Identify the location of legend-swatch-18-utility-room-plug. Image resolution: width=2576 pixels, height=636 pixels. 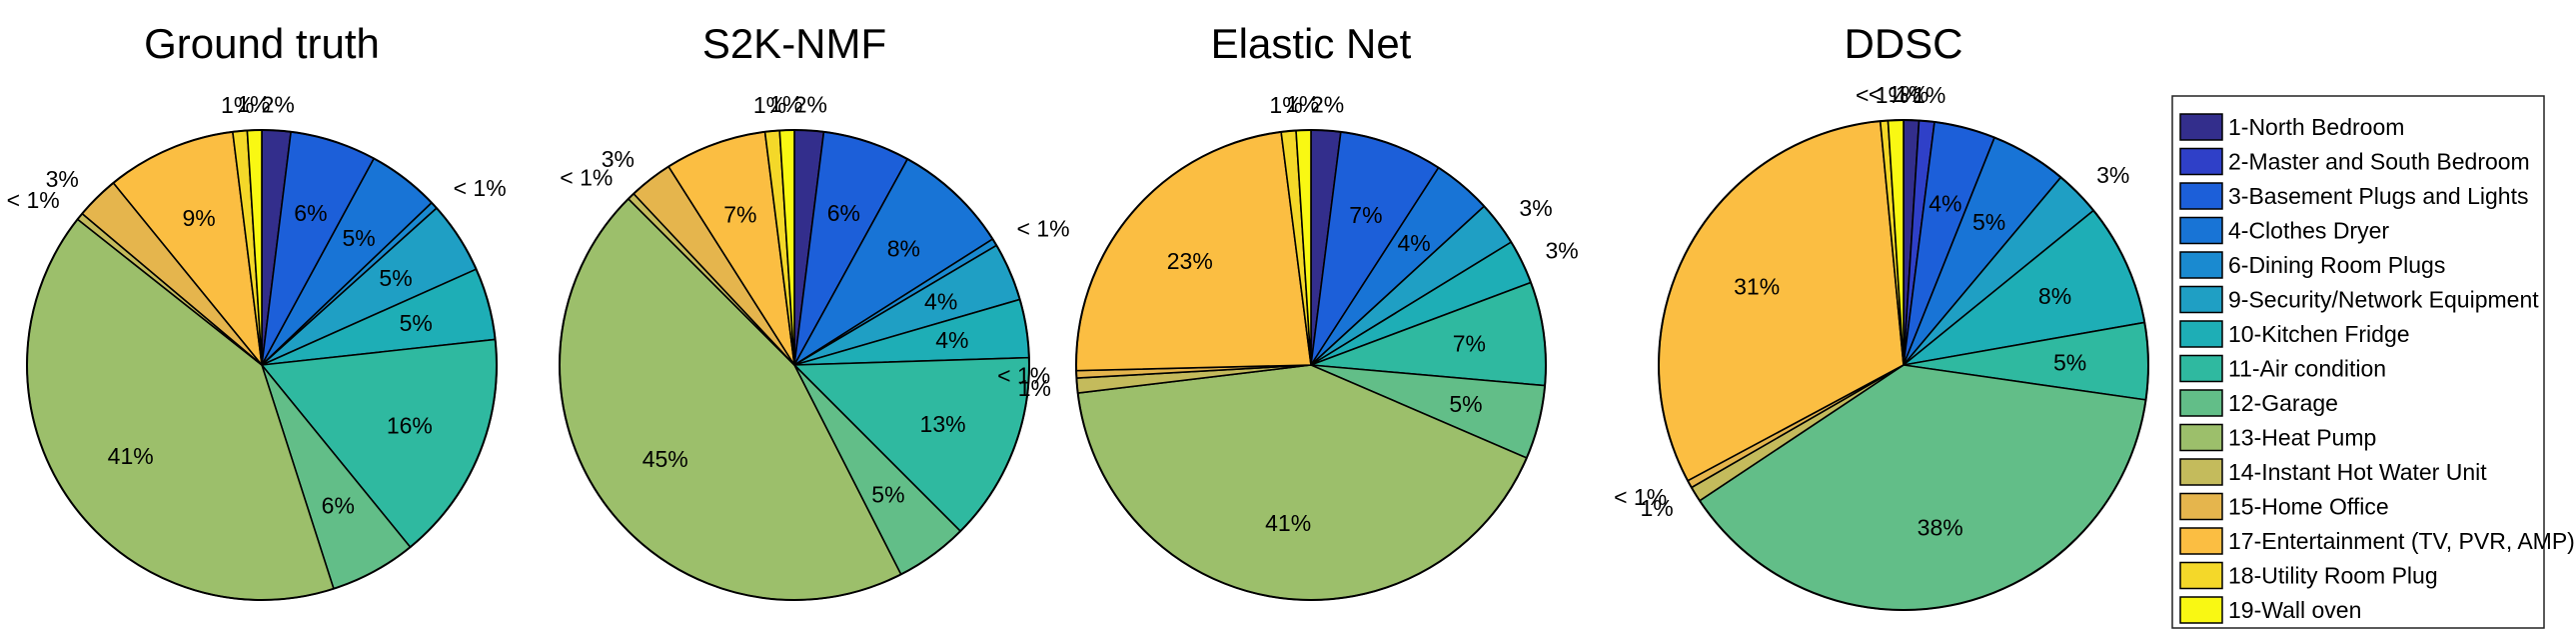
(2201, 575).